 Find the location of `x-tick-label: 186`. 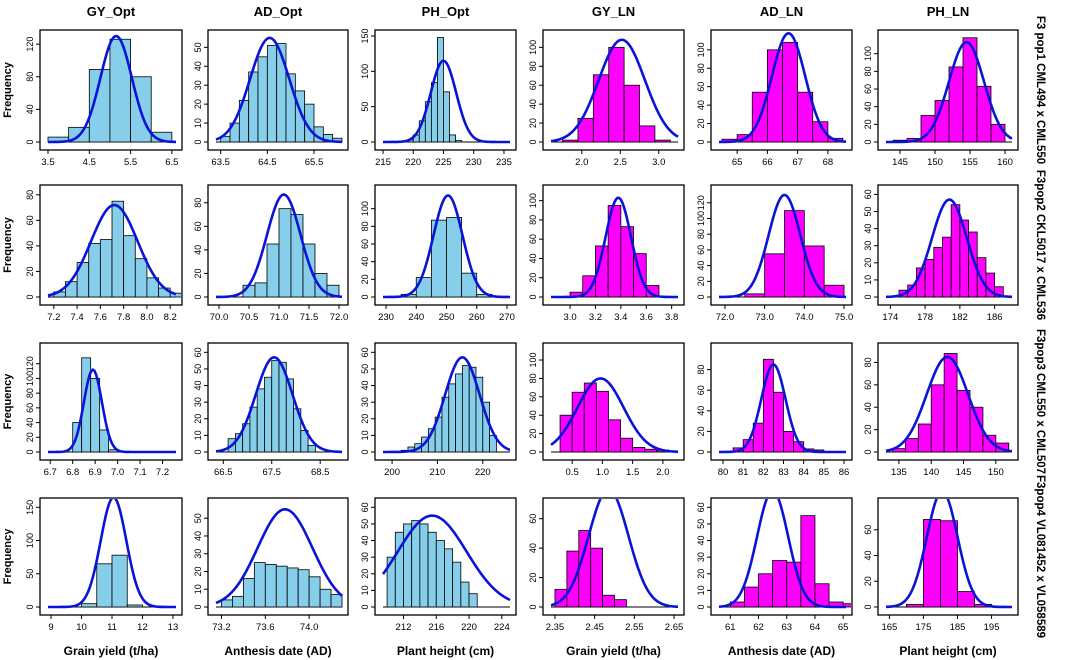

x-tick-label: 186 is located at coordinates (995, 317).